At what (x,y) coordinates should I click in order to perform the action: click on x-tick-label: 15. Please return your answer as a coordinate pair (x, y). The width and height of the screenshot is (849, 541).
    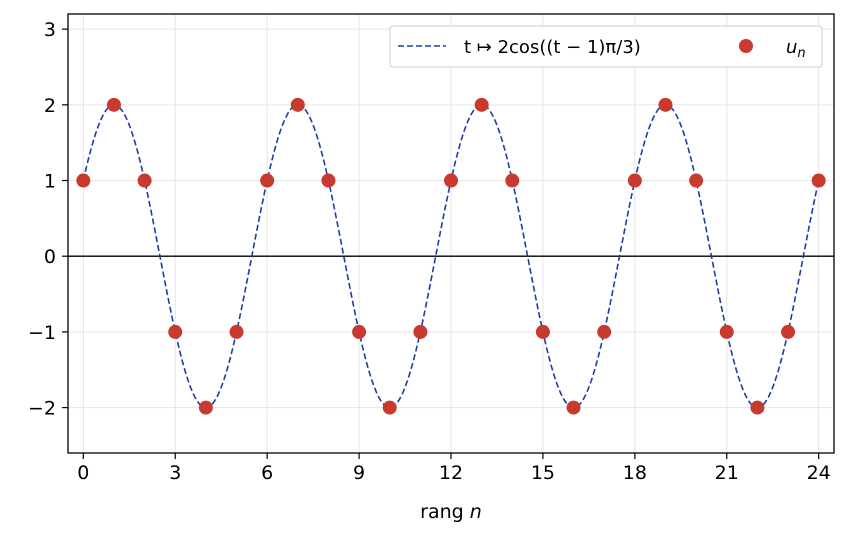
    Looking at the image, I should click on (543, 473).